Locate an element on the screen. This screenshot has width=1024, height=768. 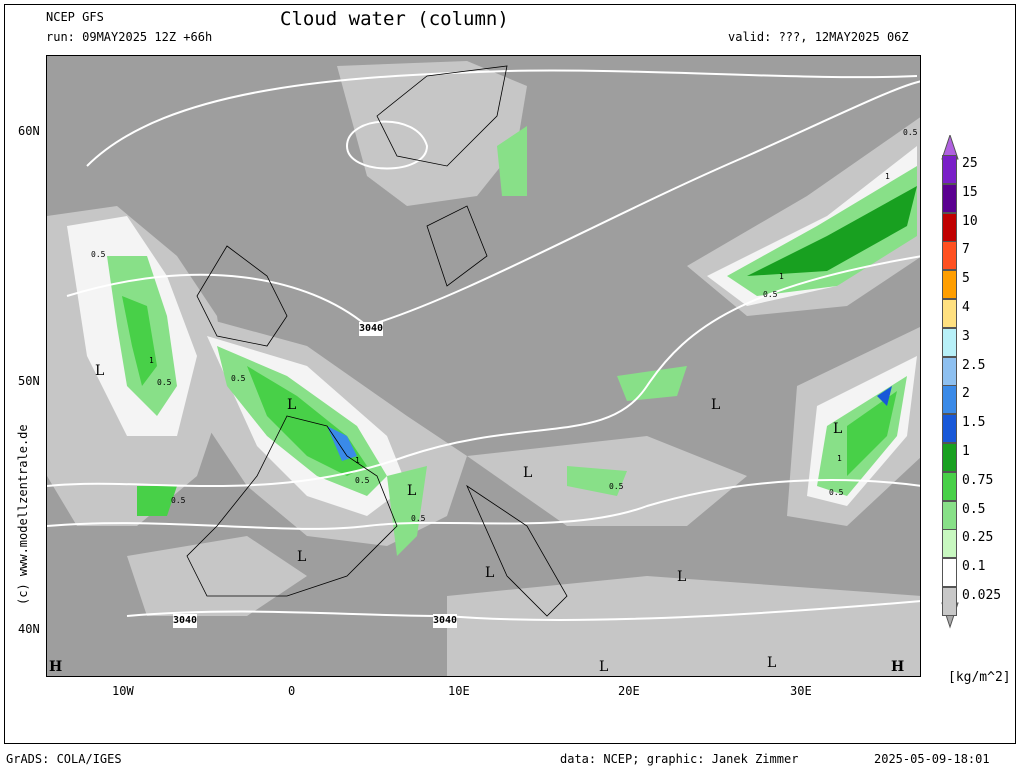
legend-label: 4 is located at coordinates (966, 307).